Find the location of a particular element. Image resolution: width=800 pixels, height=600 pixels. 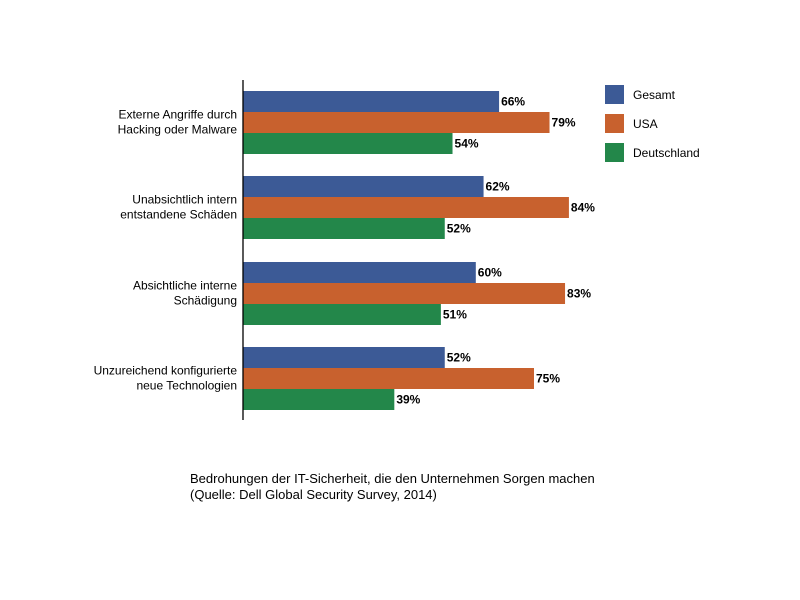

category-label-4-line-1: Unzureichend konfigurierte is located at coordinates (166, 371).